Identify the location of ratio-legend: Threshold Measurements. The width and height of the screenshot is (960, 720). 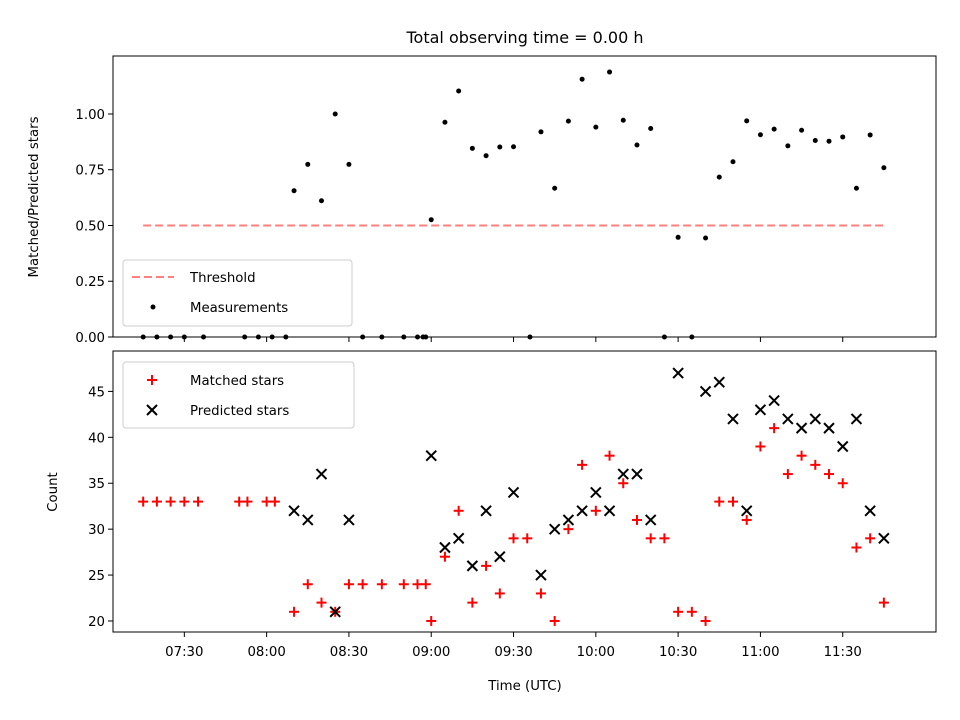
(237, 293).